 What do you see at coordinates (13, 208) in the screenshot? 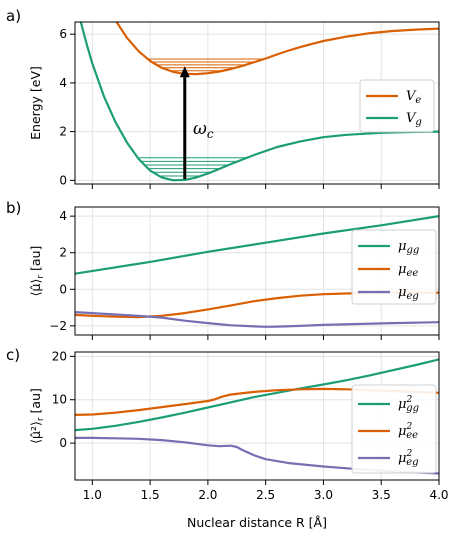
I see `panel-b-label: b)` at bounding box center [13, 208].